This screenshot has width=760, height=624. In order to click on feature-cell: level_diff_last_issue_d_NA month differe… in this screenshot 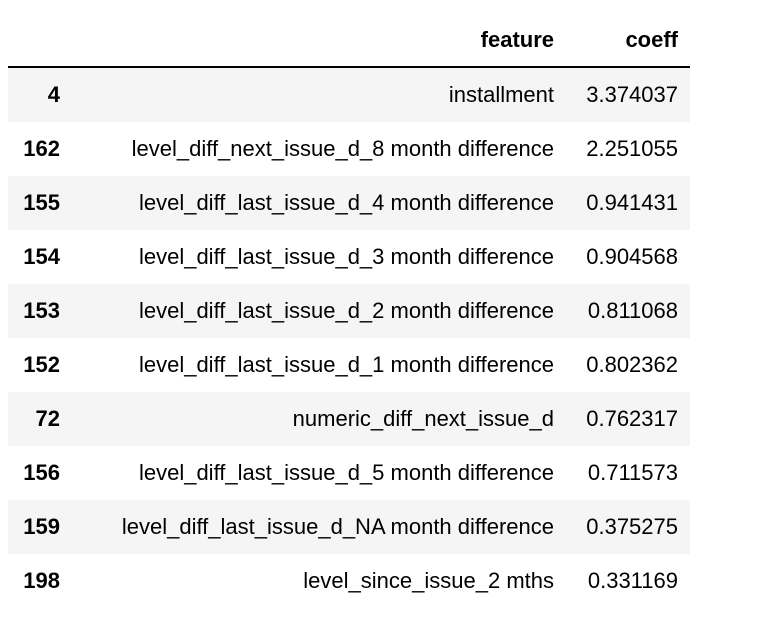, I will do `click(337, 526)`.